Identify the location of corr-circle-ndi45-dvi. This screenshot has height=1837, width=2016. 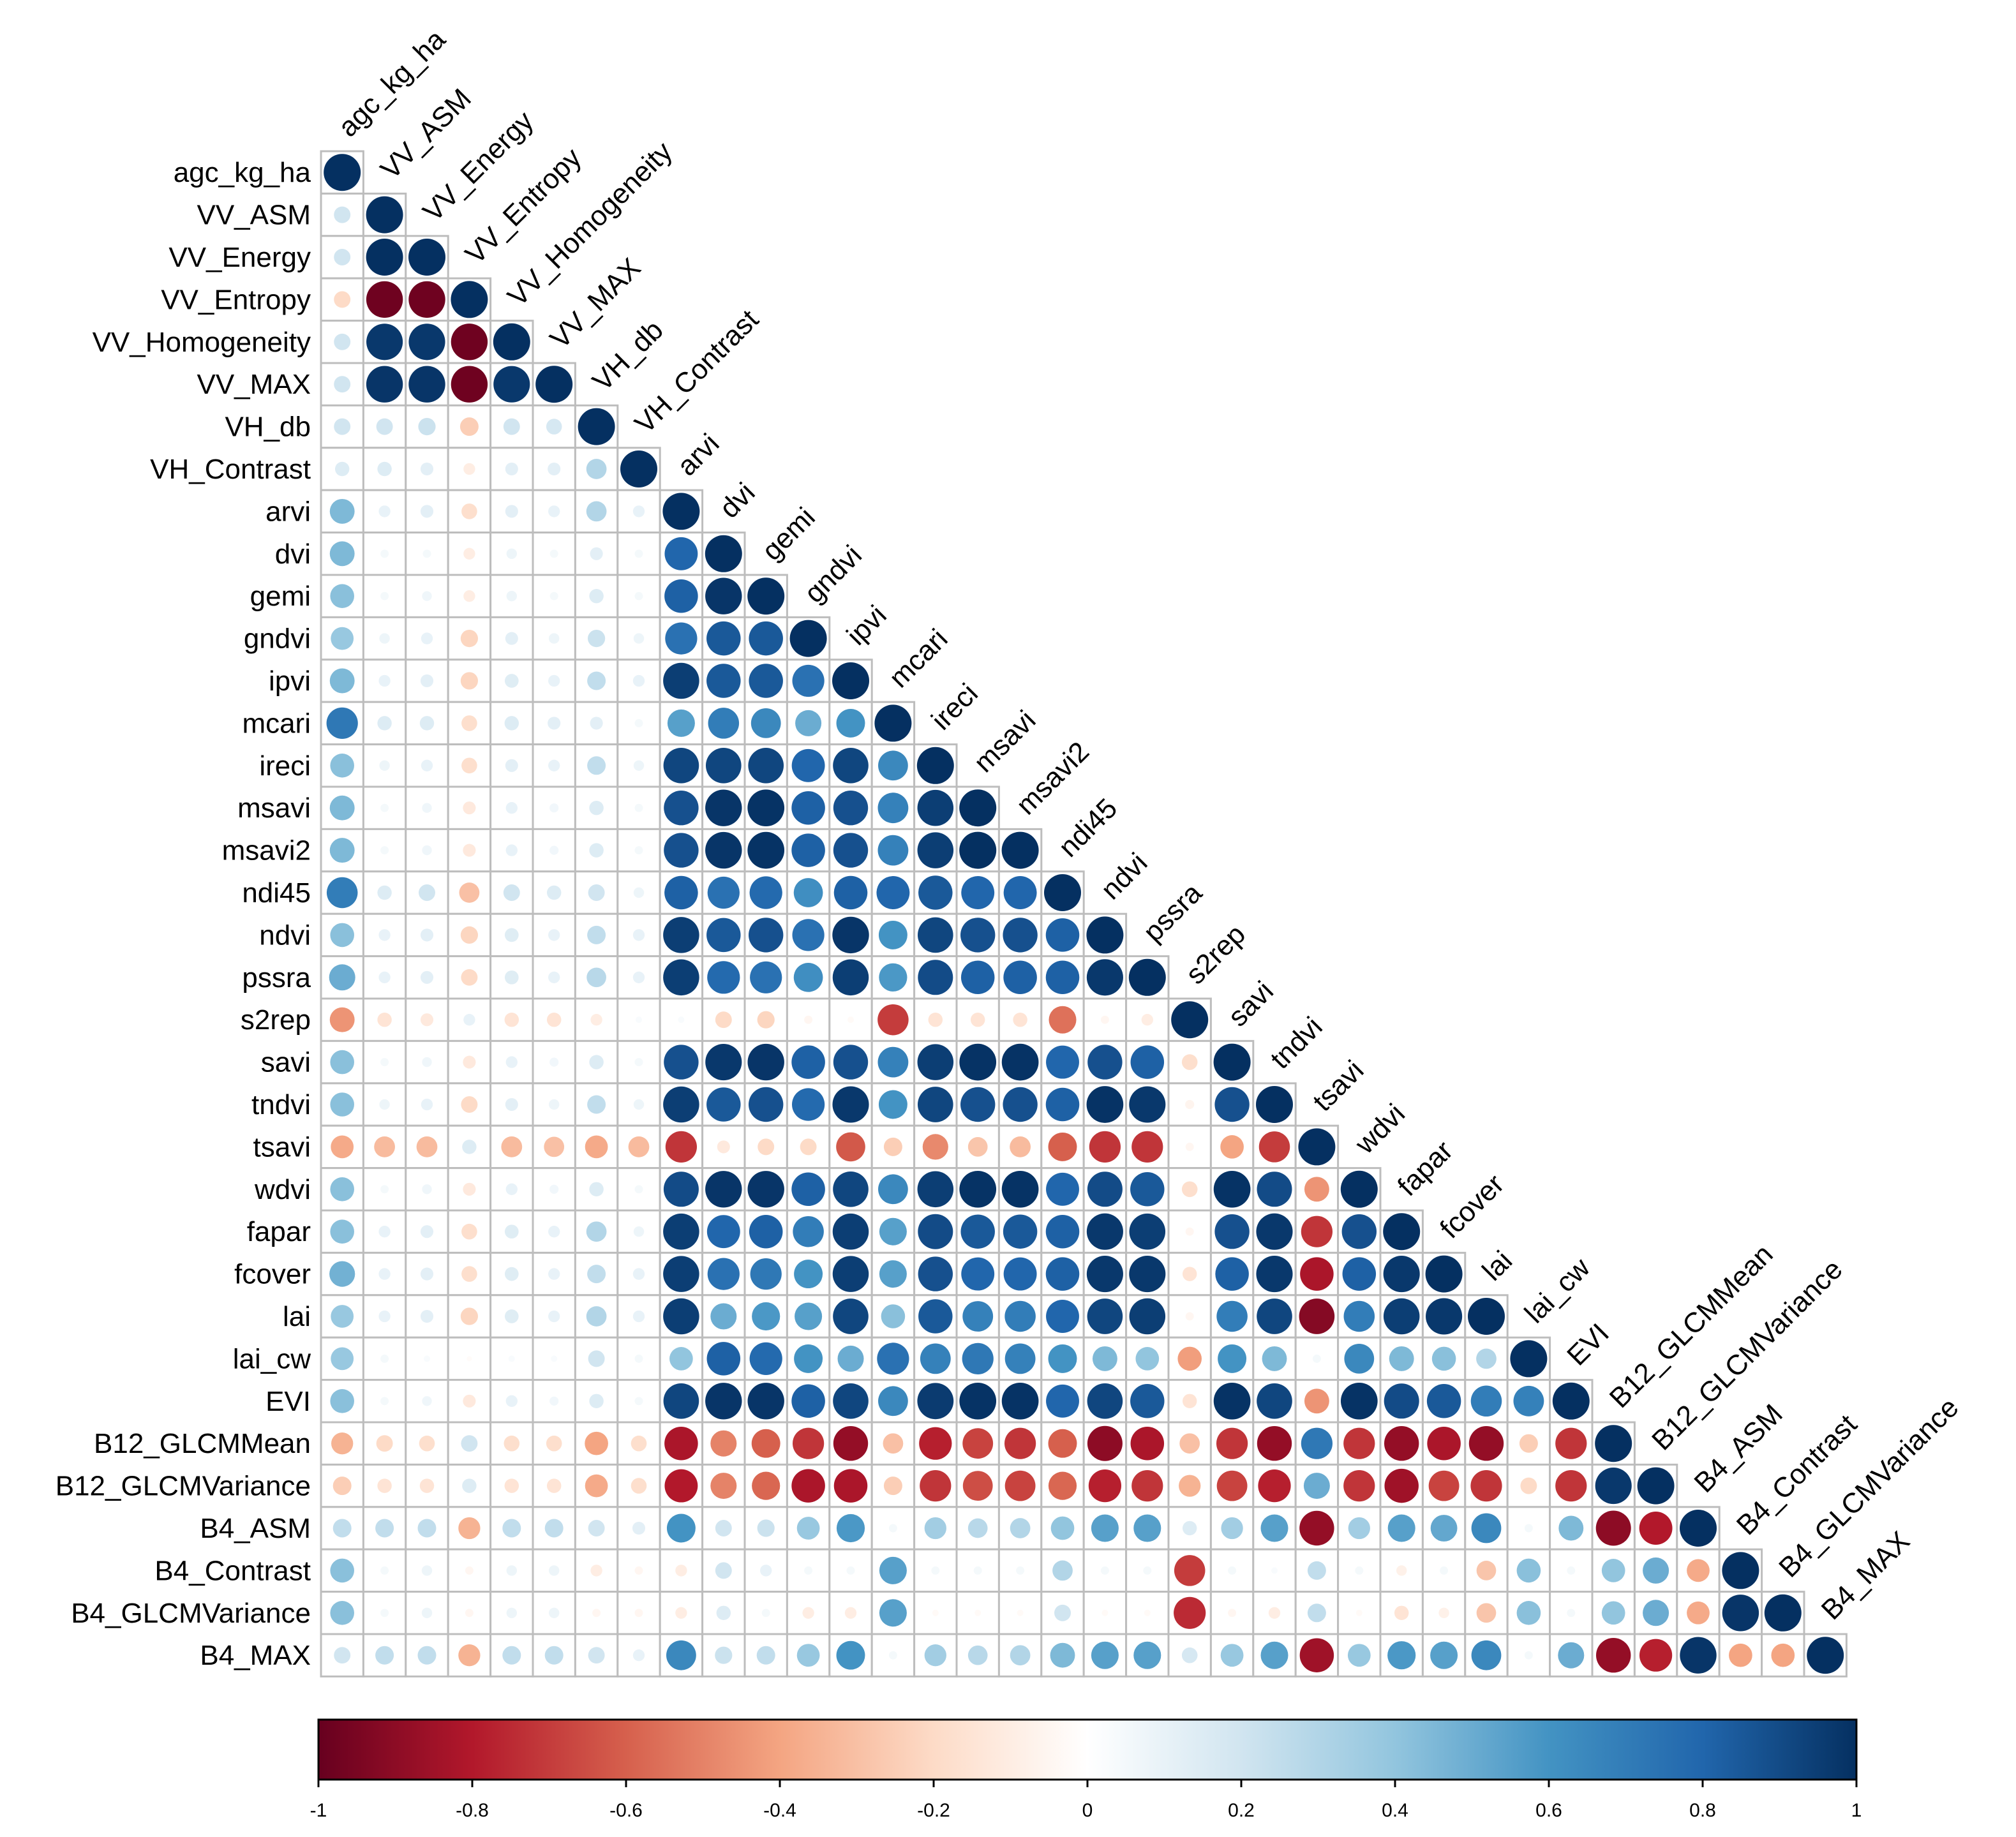
(723, 892).